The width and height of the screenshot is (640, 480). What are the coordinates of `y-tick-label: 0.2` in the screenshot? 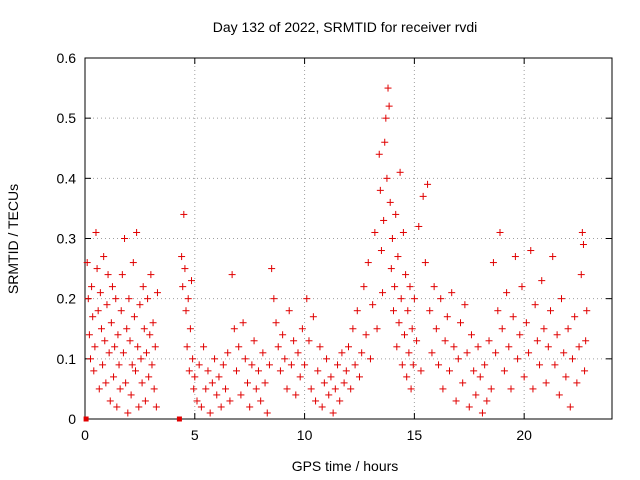 It's located at (67, 299).